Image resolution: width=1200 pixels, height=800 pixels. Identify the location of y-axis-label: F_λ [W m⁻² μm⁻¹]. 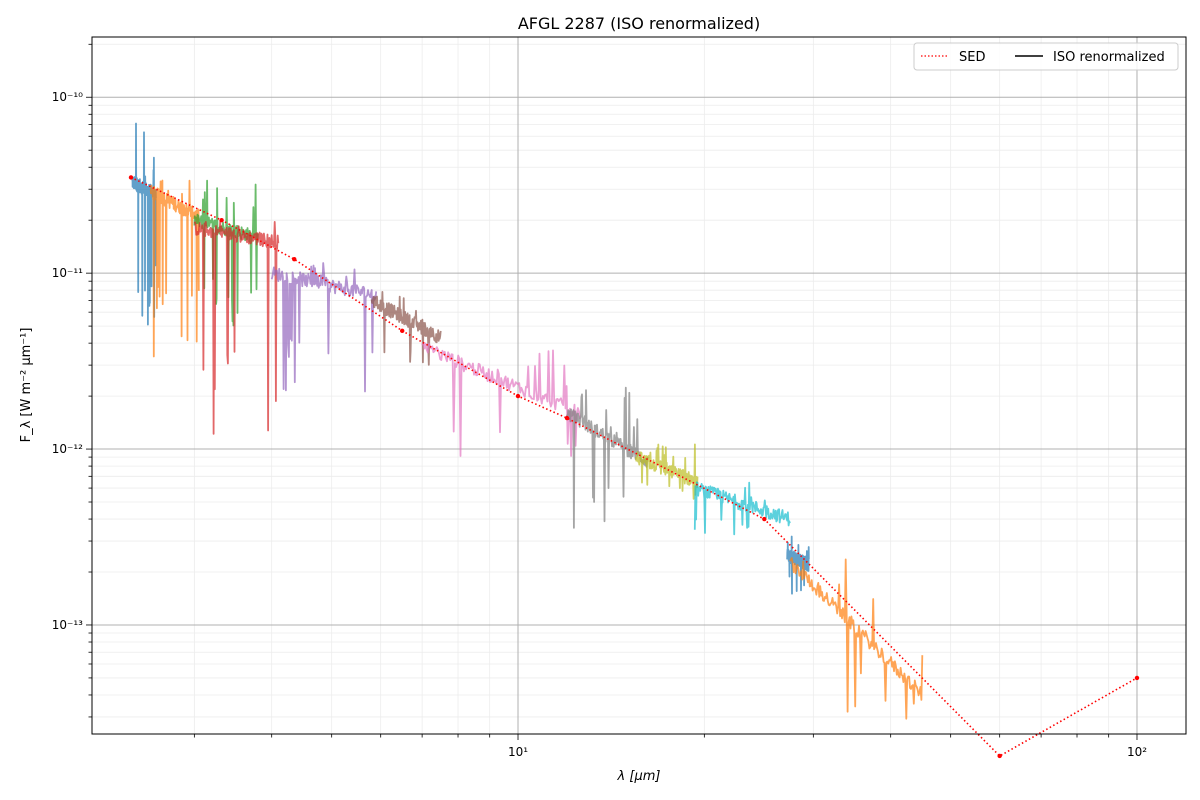
(26, 385).